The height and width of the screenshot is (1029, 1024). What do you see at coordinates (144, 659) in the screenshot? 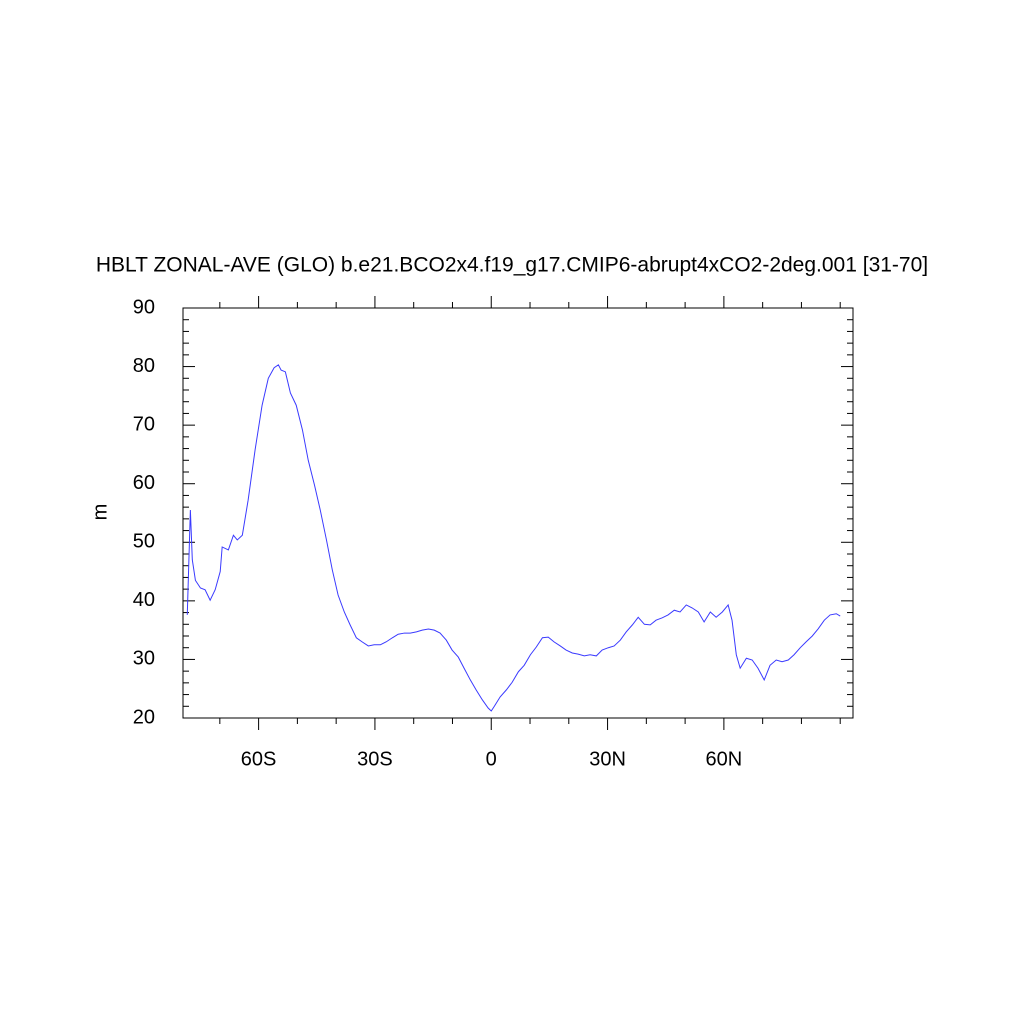
I see `y-tick-label: 30` at bounding box center [144, 659].